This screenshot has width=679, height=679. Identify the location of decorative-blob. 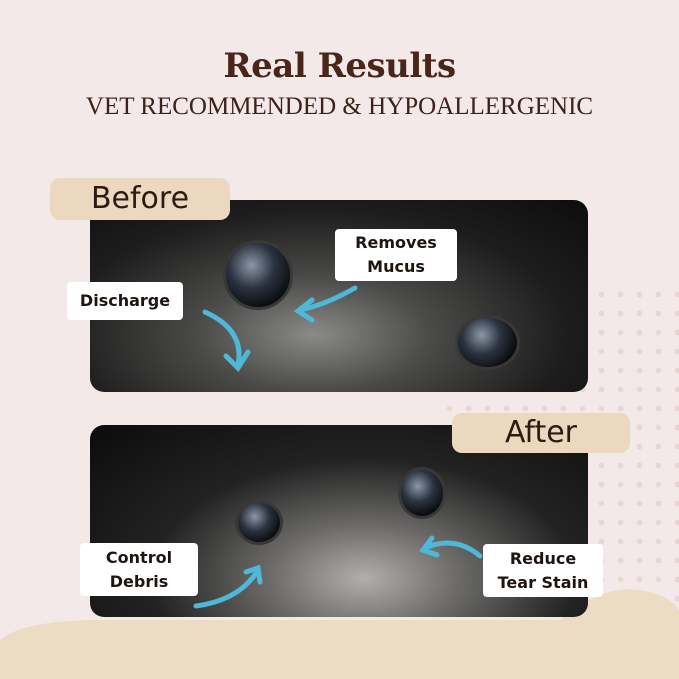
(339, 634).